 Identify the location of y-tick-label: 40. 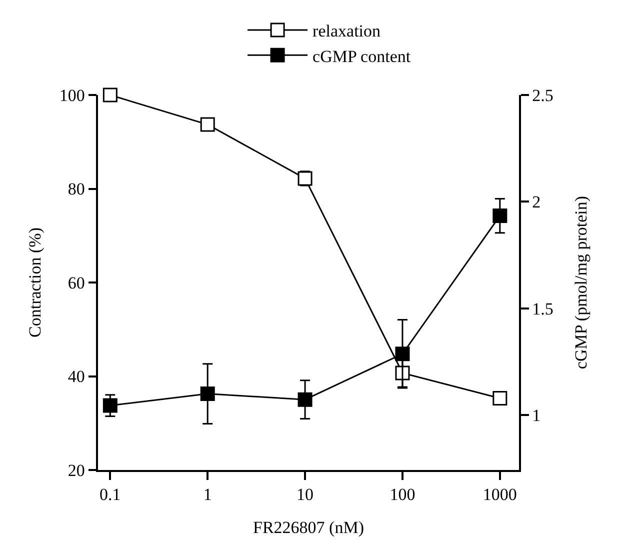
(76, 376).